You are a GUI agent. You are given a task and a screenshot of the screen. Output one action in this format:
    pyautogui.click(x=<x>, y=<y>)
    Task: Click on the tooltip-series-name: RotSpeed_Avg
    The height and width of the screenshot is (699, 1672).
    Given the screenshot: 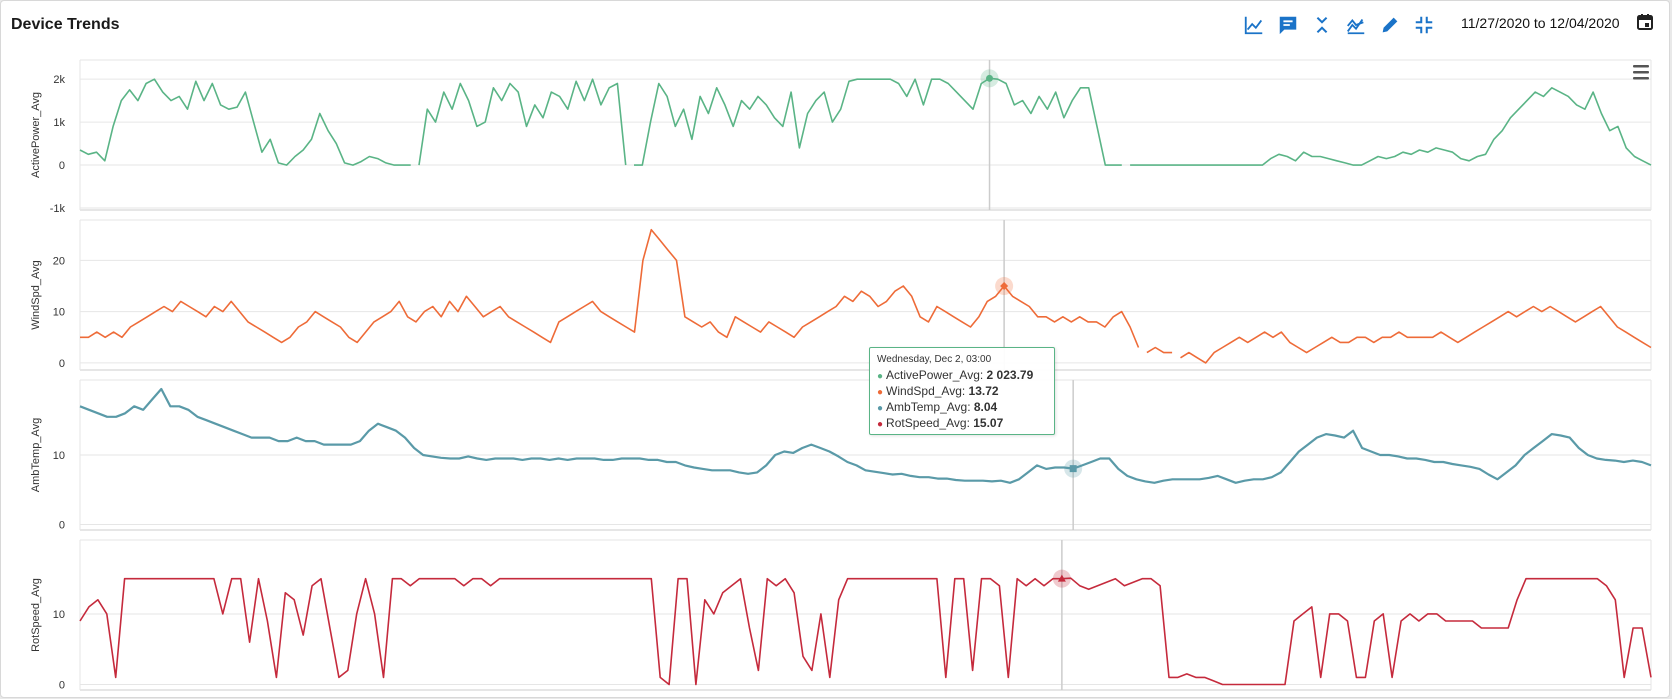 What is the action you would take?
    pyautogui.click(x=926, y=423)
    